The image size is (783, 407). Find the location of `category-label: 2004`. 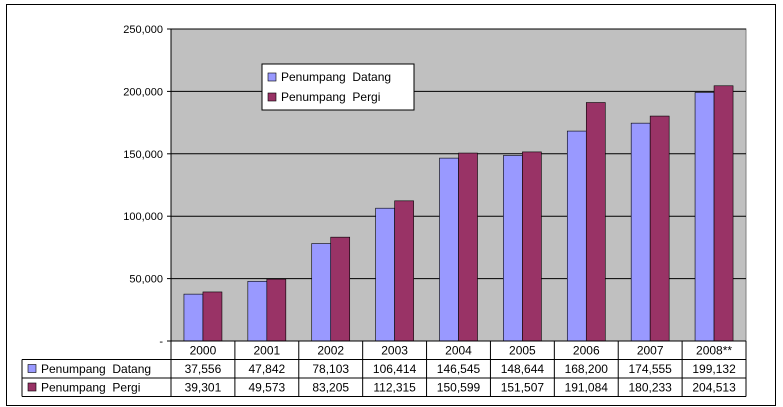

category-label: 2004 is located at coordinates (458, 351).